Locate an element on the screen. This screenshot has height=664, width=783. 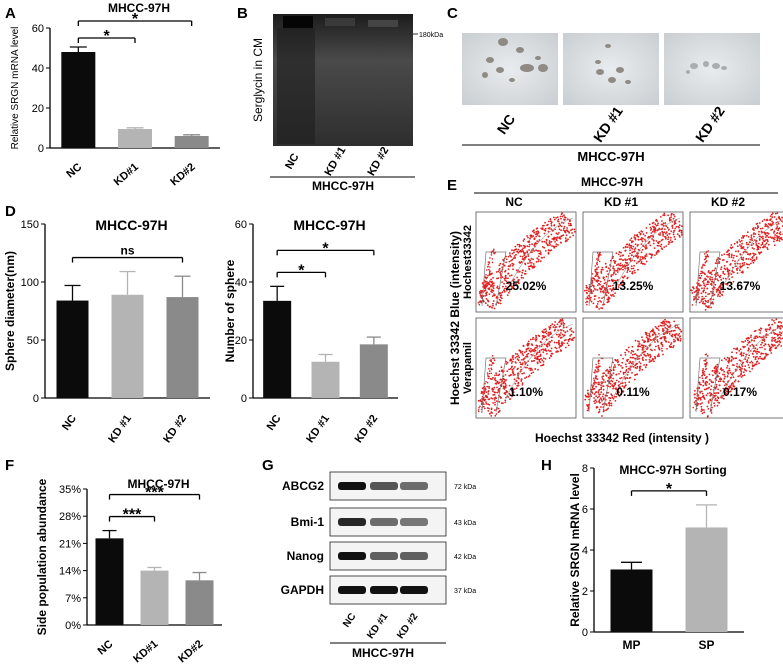
y-axis-label: Sphere diameter(nm) is located at coordinates (10, 311).